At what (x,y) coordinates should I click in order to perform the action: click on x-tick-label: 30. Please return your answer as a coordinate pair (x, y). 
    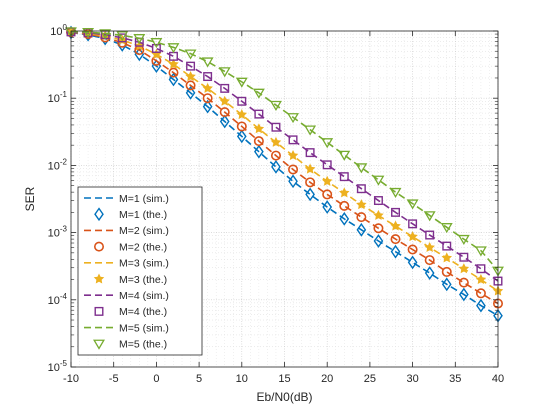
    Looking at the image, I should click on (412, 379).